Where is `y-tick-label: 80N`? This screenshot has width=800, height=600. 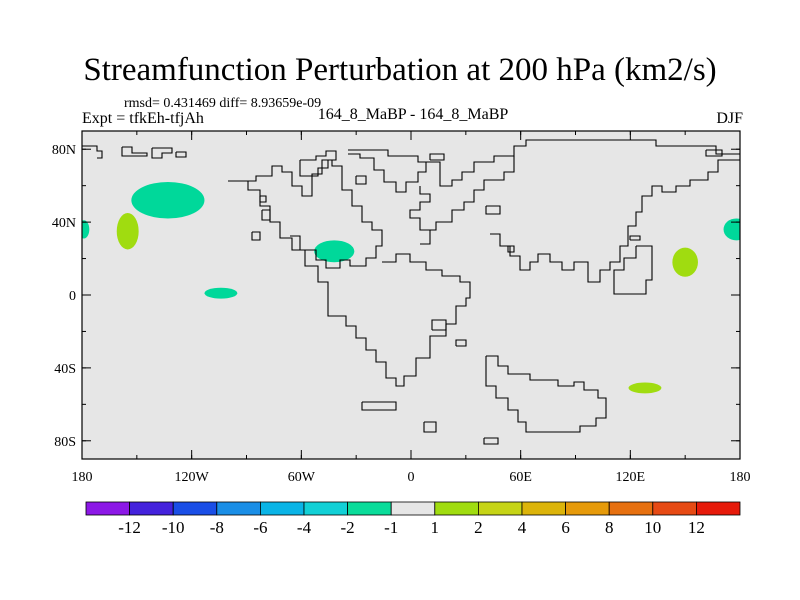 y-tick-label: 80N is located at coordinates (64, 150).